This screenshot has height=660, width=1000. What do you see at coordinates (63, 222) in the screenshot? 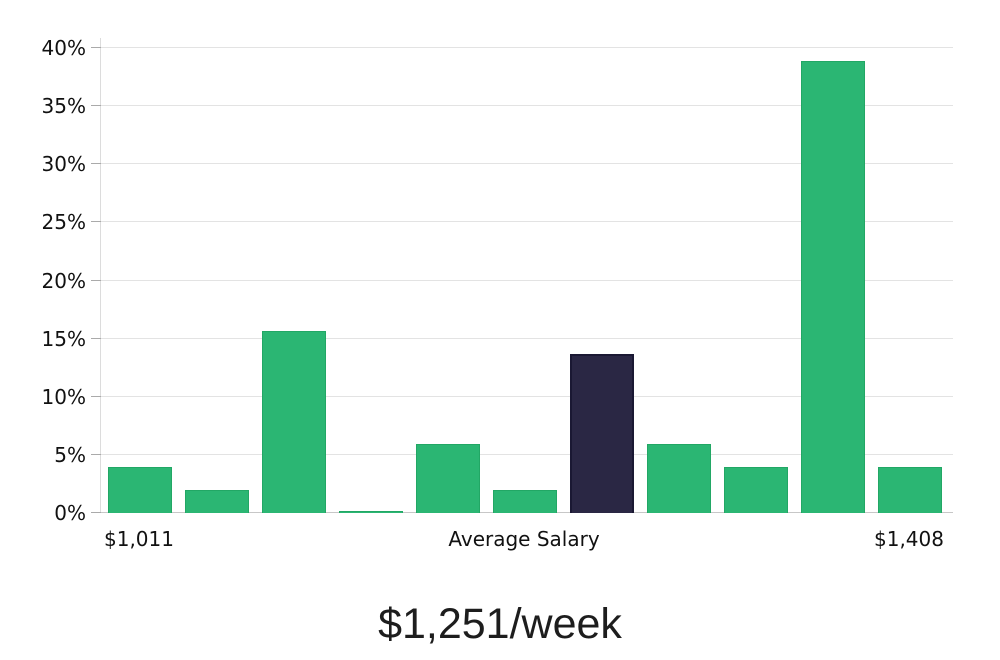
I see `y-axis-tick-label: 25%` at bounding box center [63, 222].